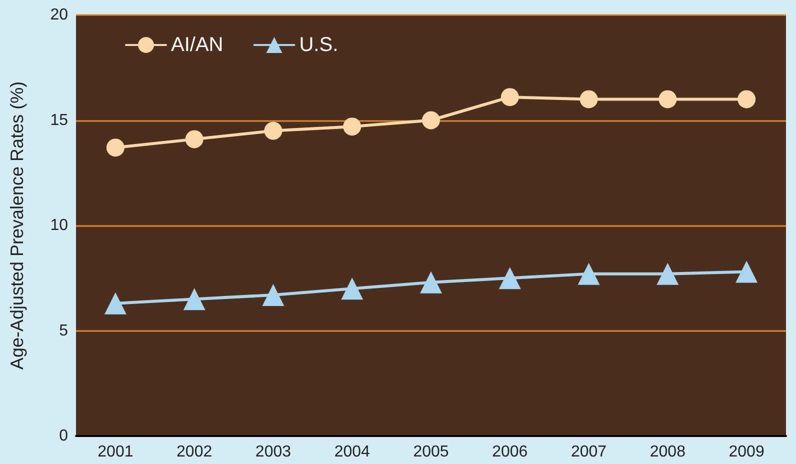 This screenshot has width=796, height=464. What do you see at coordinates (746, 452) in the screenshot?
I see `x-tick-label: 2009` at bounding box center [746, 452].